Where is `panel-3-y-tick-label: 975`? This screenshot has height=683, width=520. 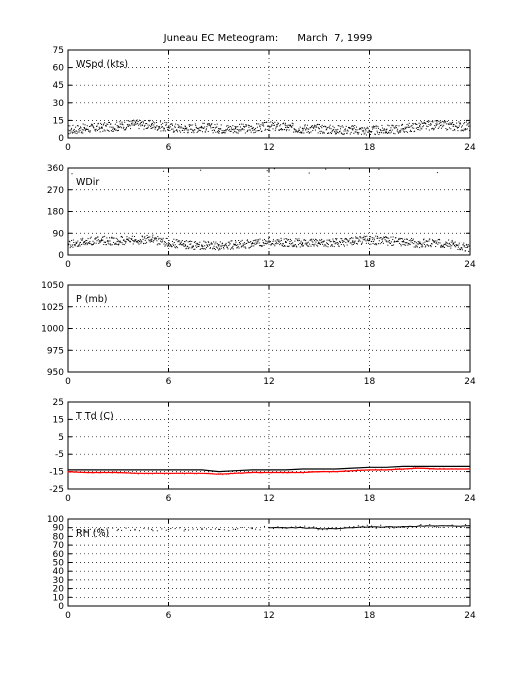 panel-3-y-tick-label: 975 is located at coordinates (55, 351).